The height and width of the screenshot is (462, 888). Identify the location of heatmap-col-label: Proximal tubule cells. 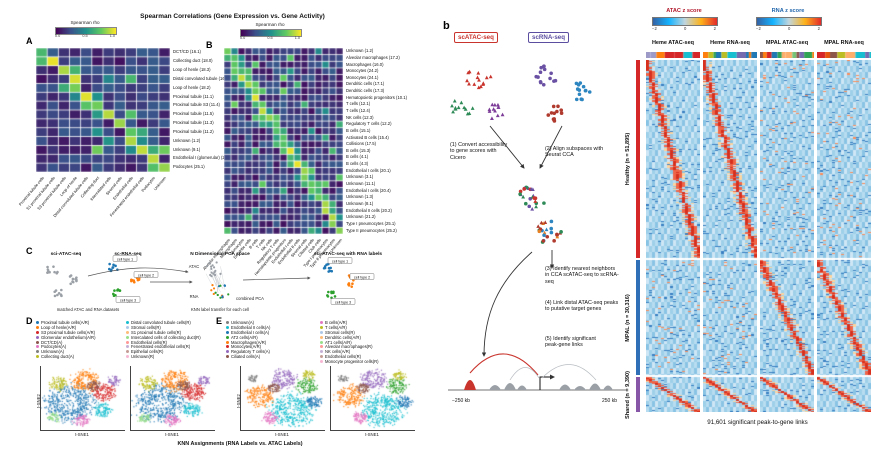
(31, 191).